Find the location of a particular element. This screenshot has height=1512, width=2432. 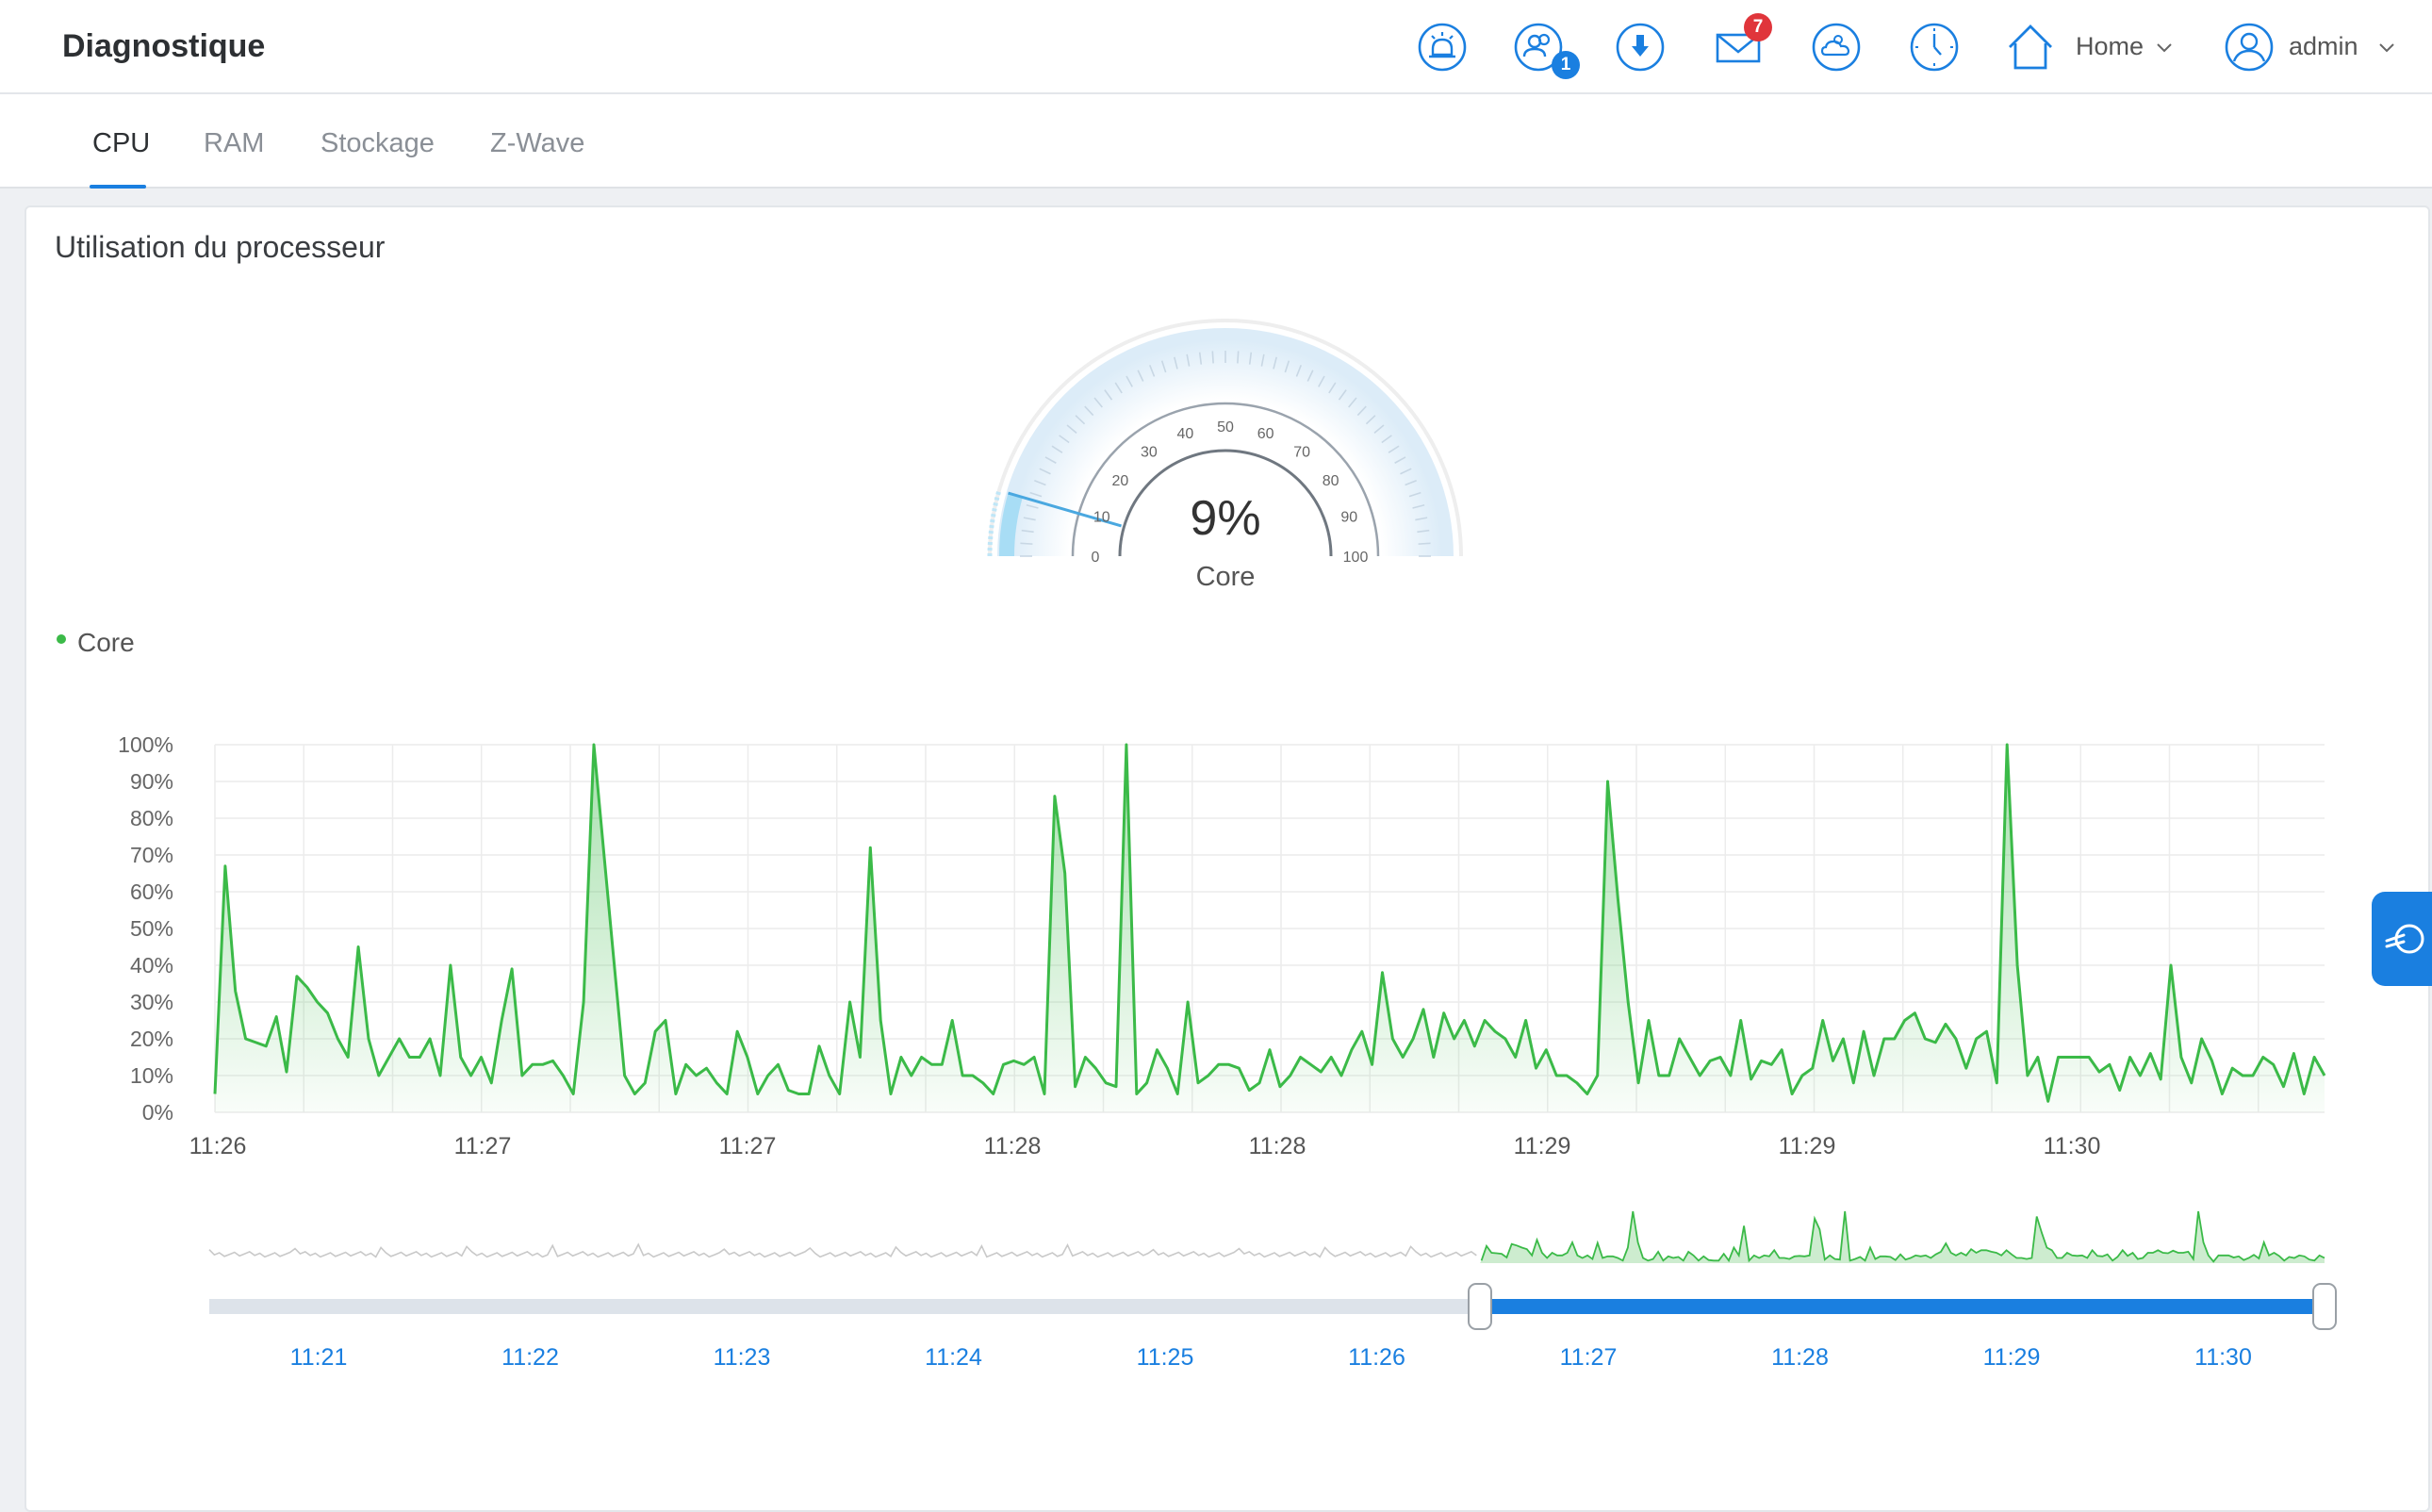

gauge-outer-ring is located at coordinates (1225, 438).